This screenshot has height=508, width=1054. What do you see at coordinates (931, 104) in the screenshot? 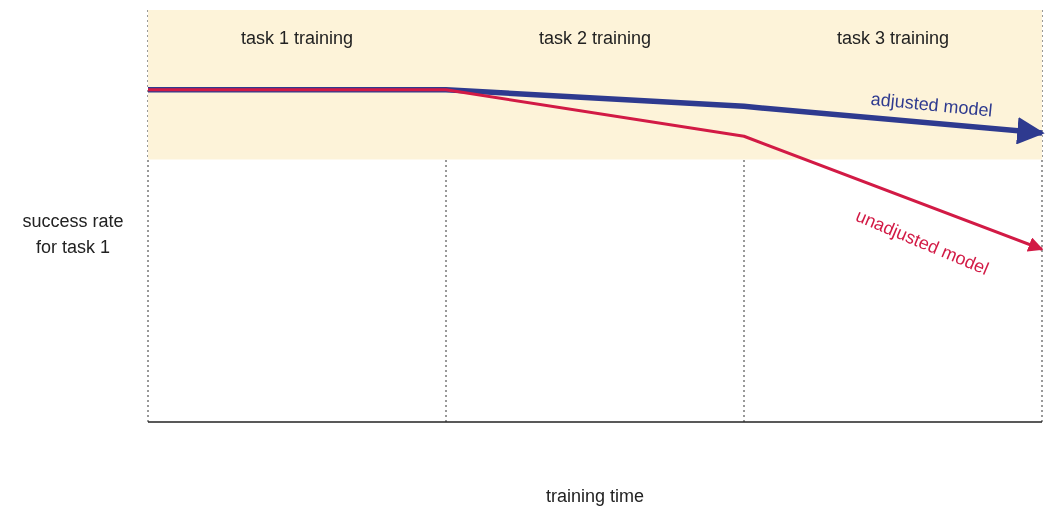
I see `text: adjusted model` at bounding box center [931, 104].